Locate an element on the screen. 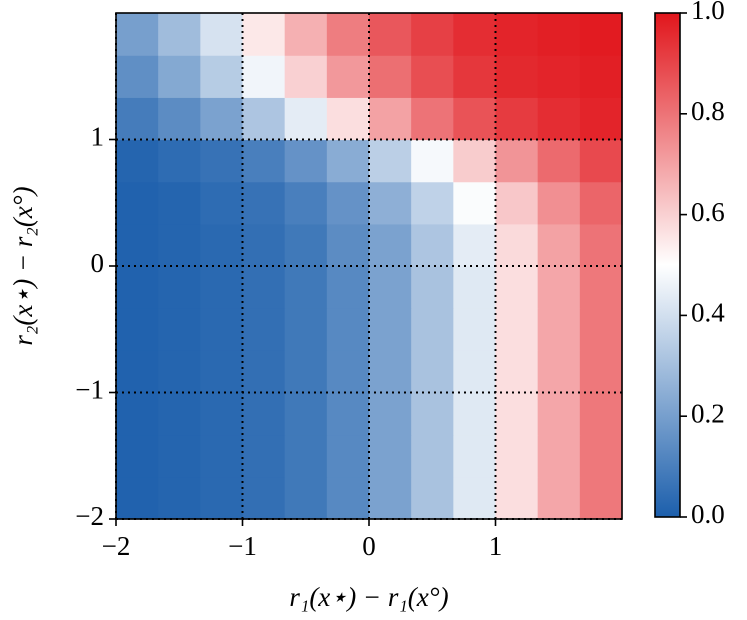 This screenshot has height=620, width=747. x-tick-label: 0 is located at coordinates (369, 546).